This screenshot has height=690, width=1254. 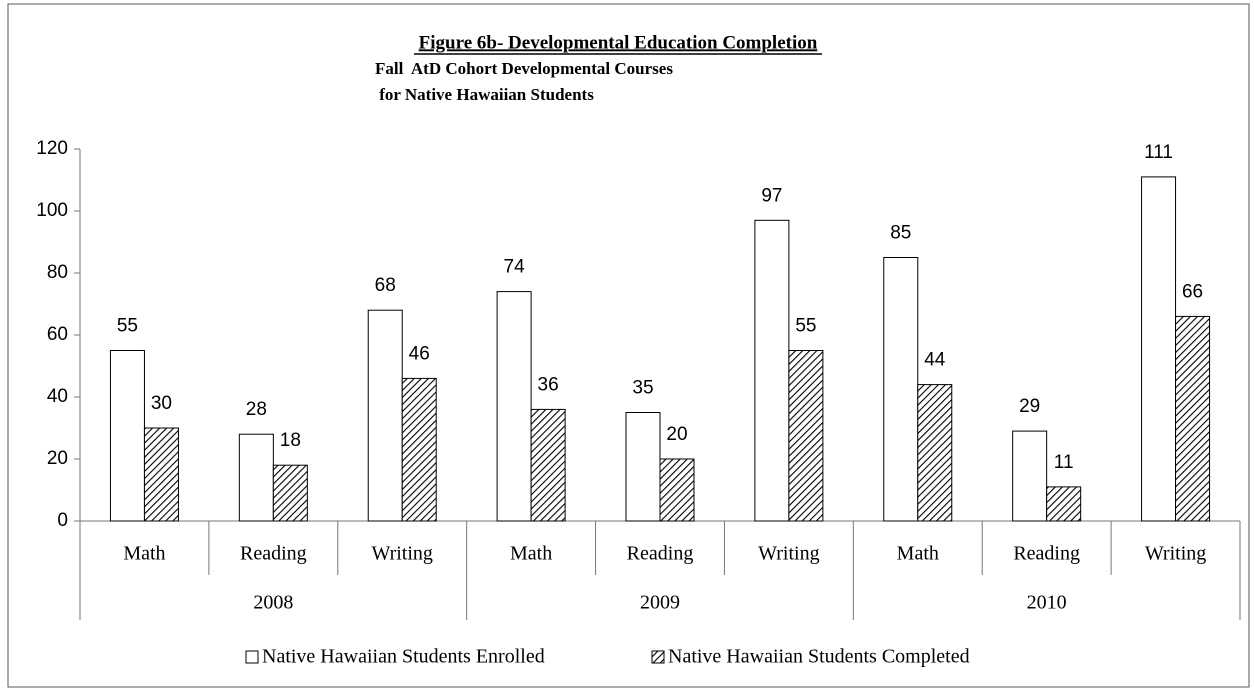 What do you see at coordinates (1047, 603) in the screenshot?
I see `group-label: 2010` at bounding box center [1047, 603].